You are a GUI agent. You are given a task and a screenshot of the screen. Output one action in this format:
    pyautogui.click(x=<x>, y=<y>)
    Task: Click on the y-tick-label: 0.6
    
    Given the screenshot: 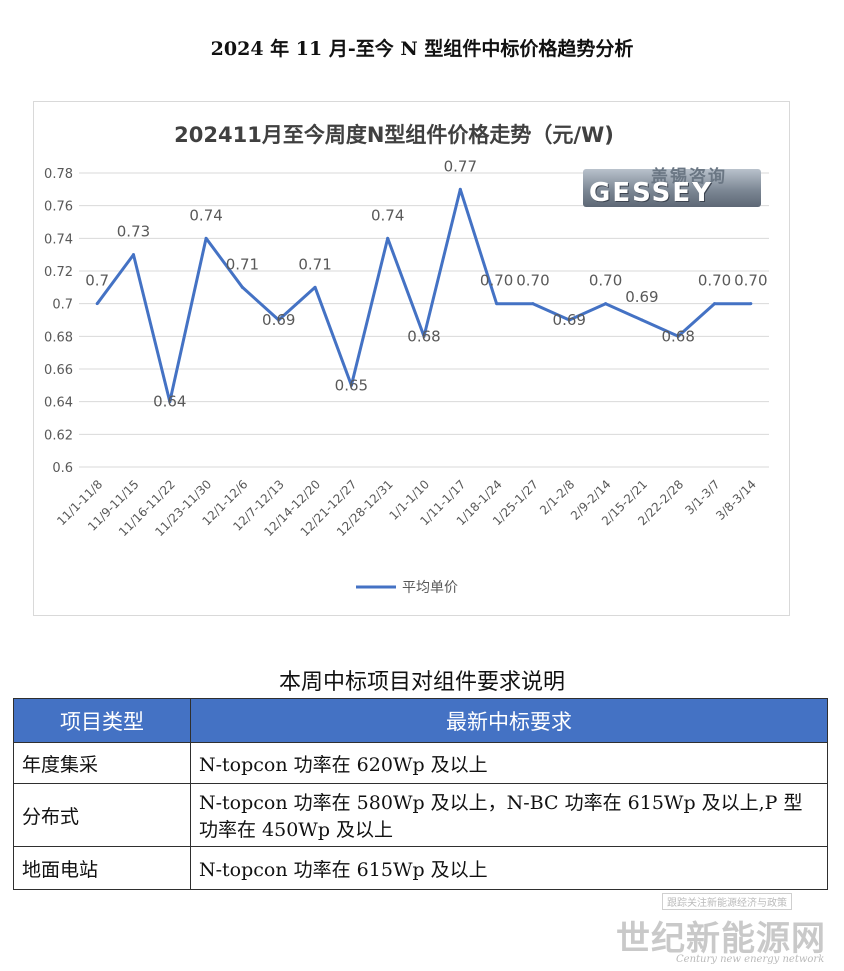 What is the action you would take?
    pyautogui.click(x=62, y=468)
    